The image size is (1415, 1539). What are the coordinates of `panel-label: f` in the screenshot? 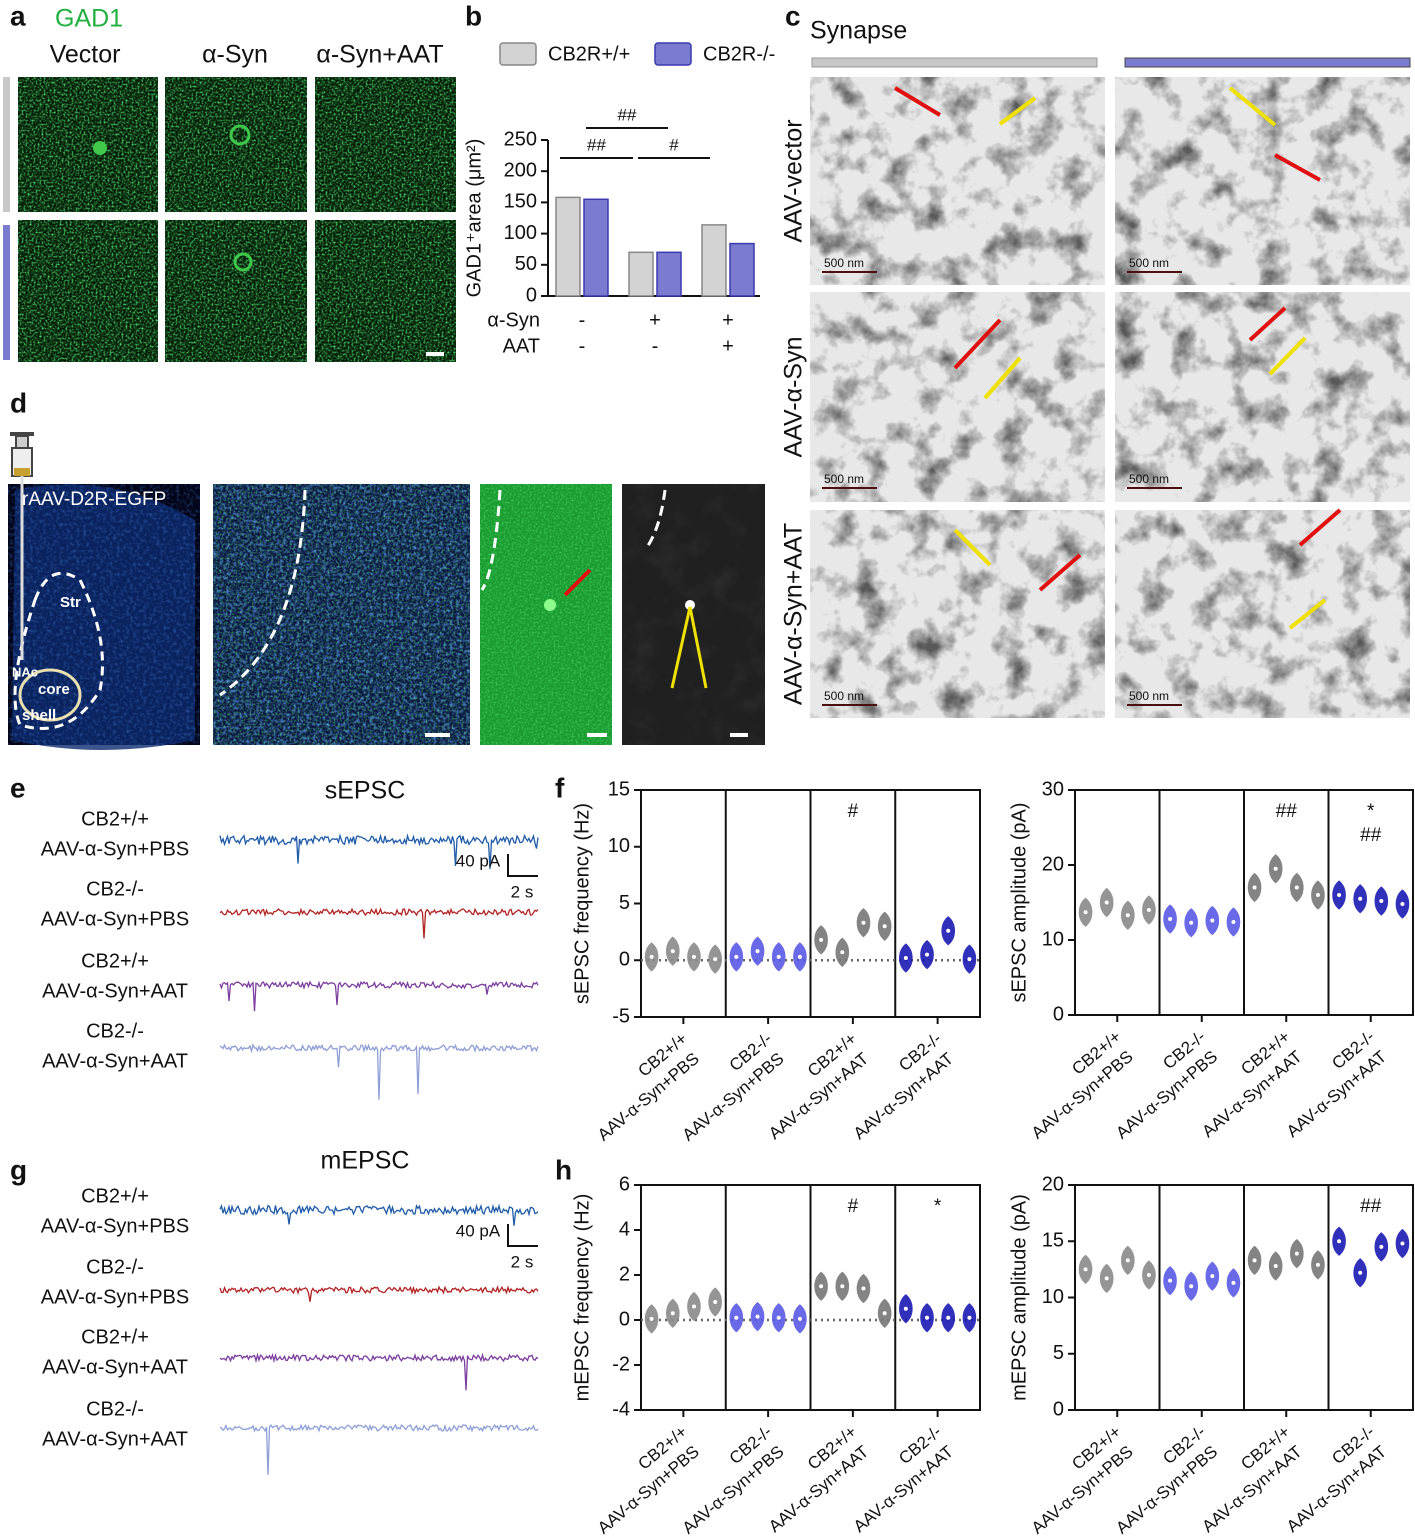 It's located at (560, 787).